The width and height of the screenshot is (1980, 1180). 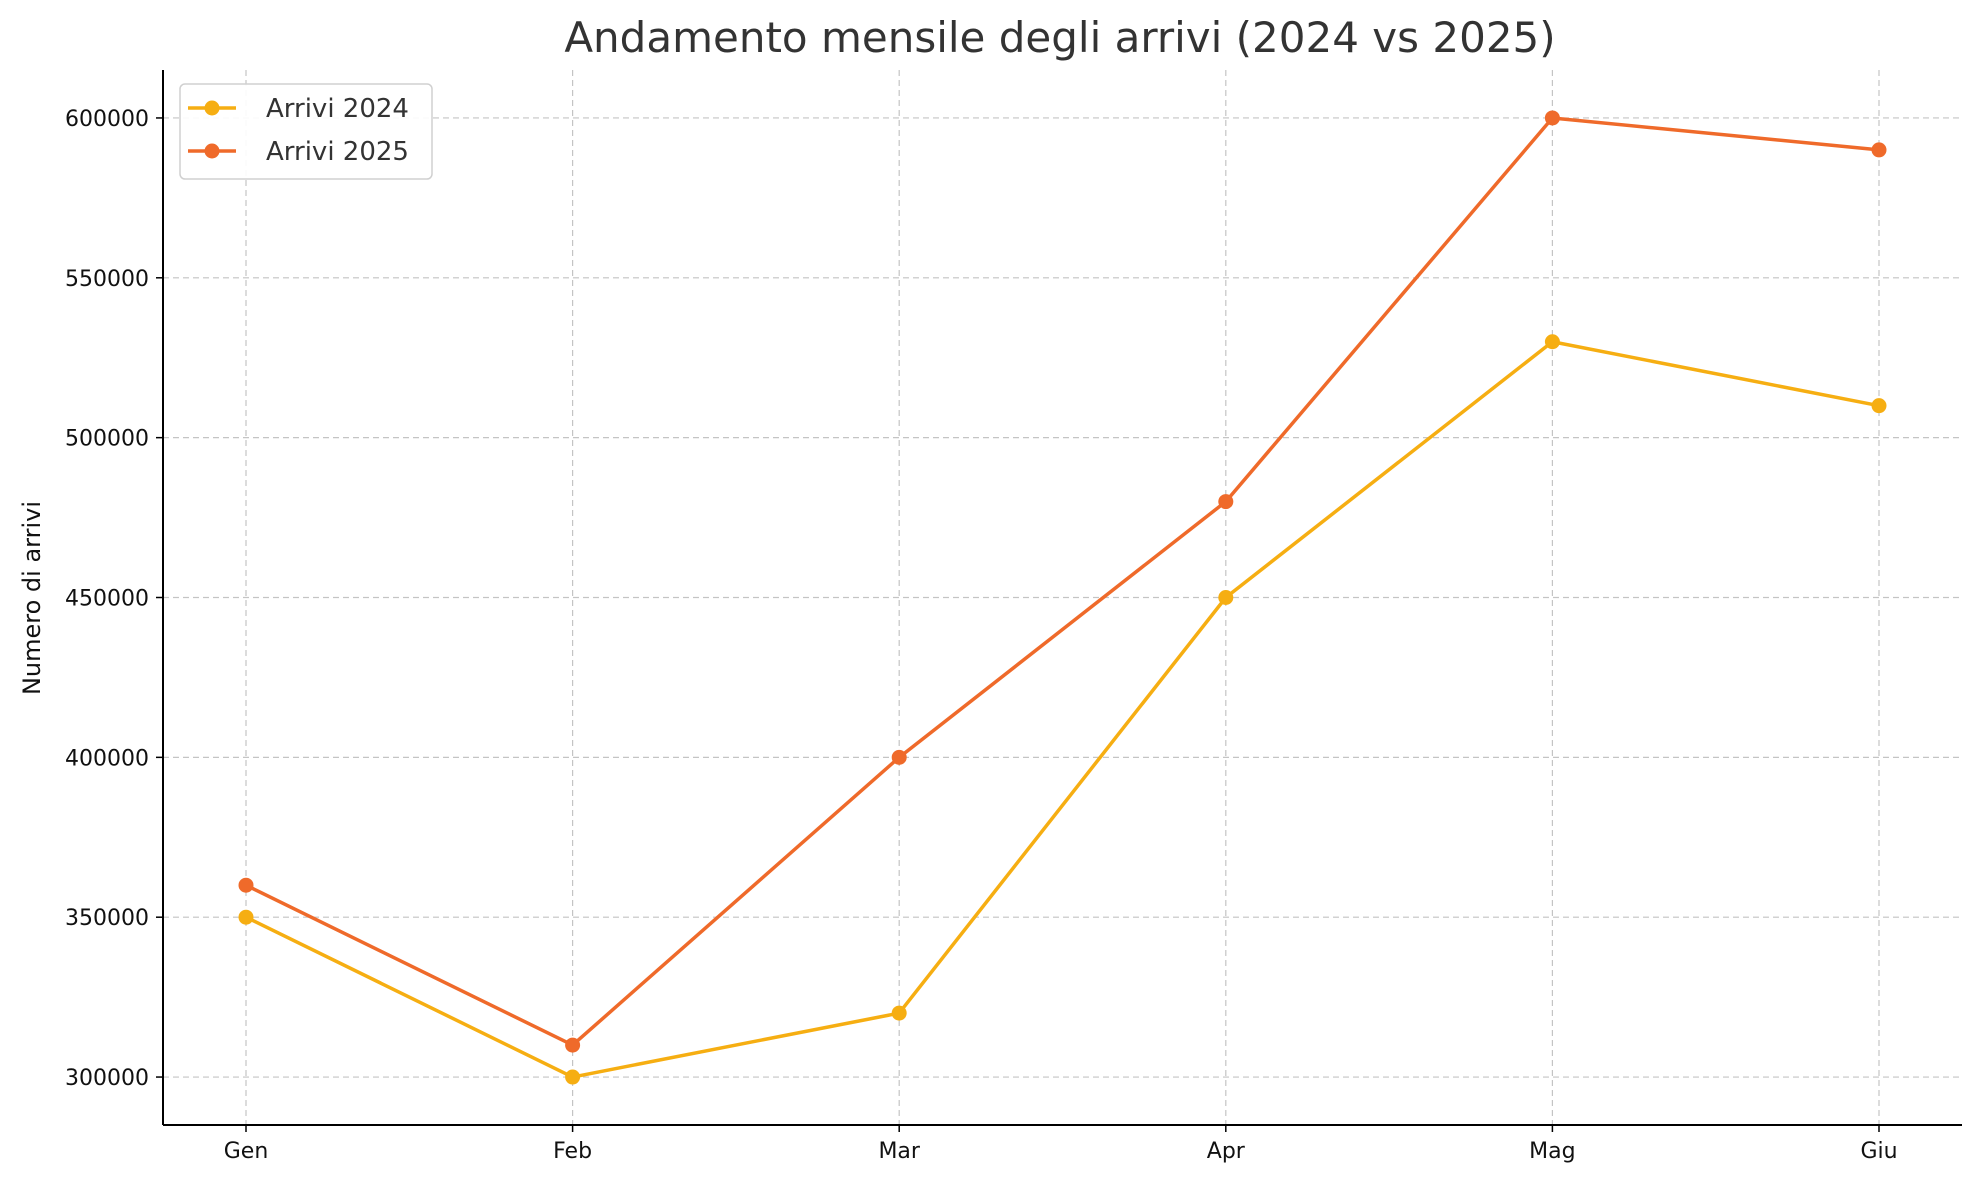 I want to click on x-tick-label-mag: Mag, so click(x=1552, y=1151).